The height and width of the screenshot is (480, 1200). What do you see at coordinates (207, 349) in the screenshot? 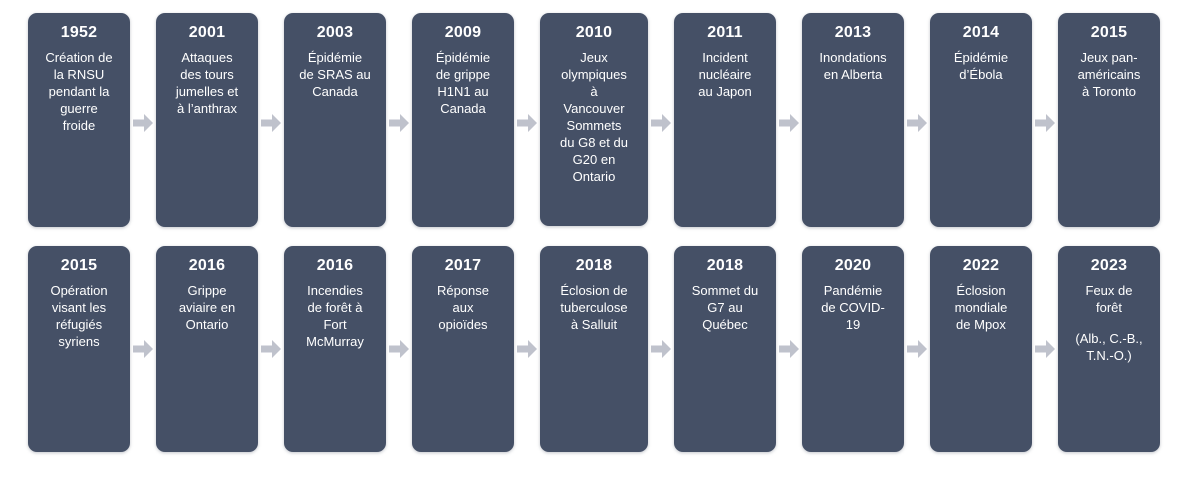
I see `timeline-card: 2016 Grippe aviaire en Ontario` at bounding box center [207, 349].